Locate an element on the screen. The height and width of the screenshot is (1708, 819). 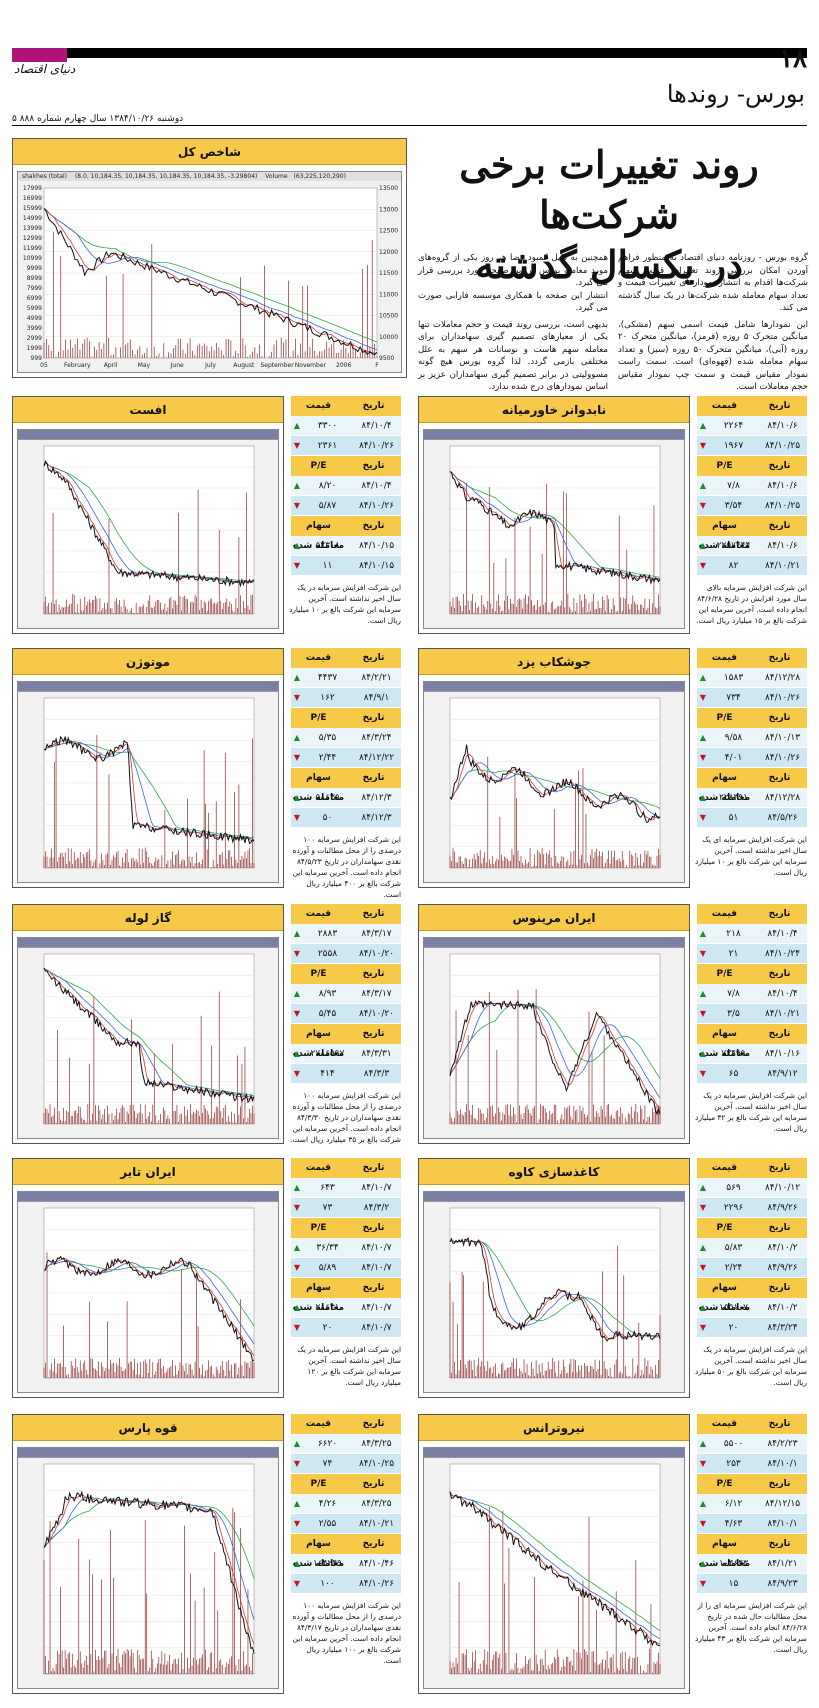
company-chart-panel: گاز لوله is located at coordinates (148, 1024).